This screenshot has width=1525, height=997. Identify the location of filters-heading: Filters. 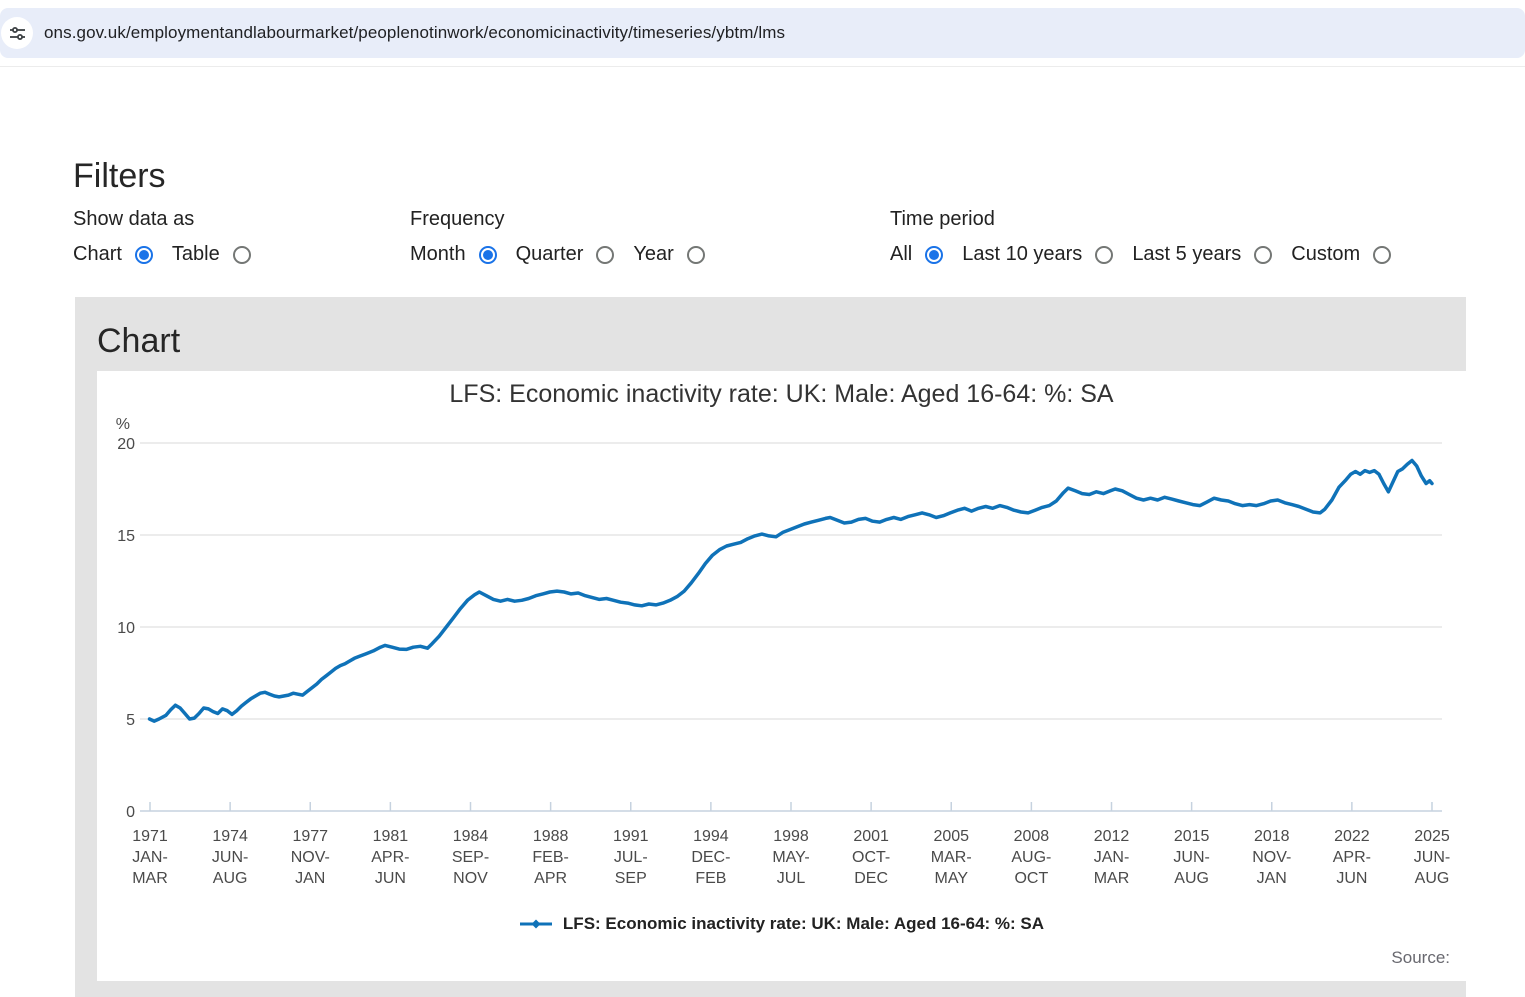
(119, 176).